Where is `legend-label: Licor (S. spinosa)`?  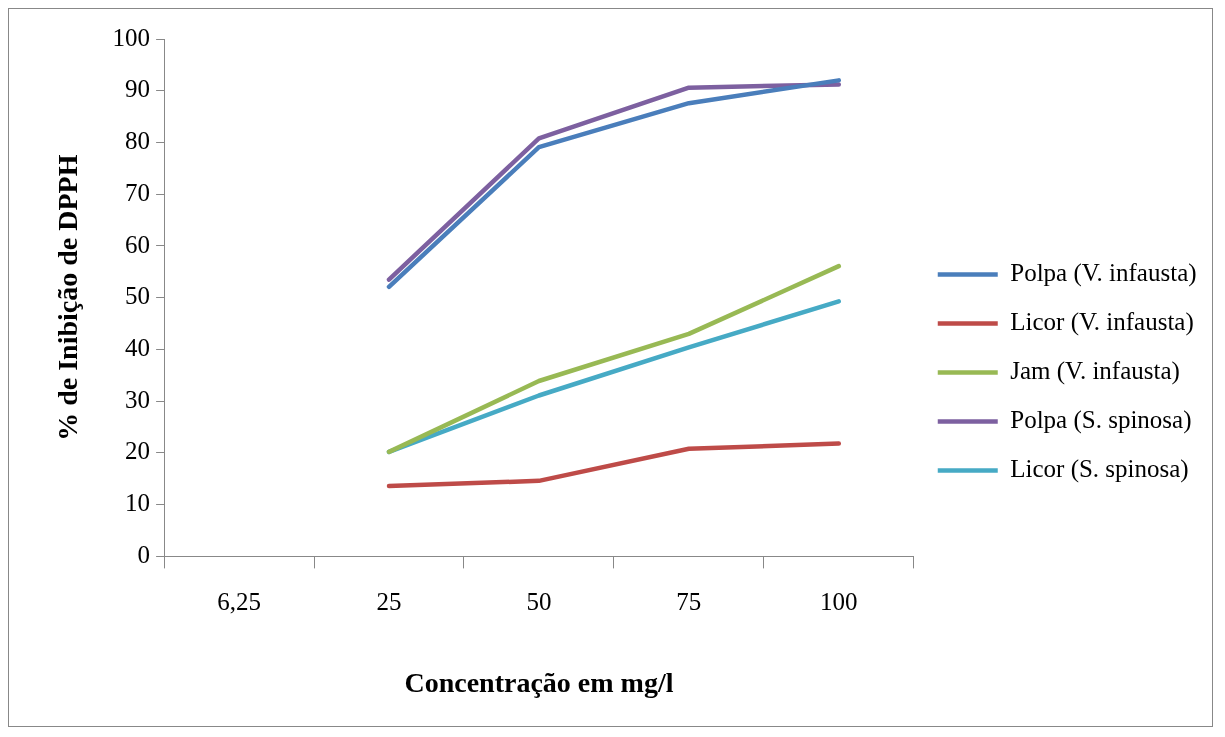 legend-label: Licor (S. spinosa) is located at coordinates (1099, 469).